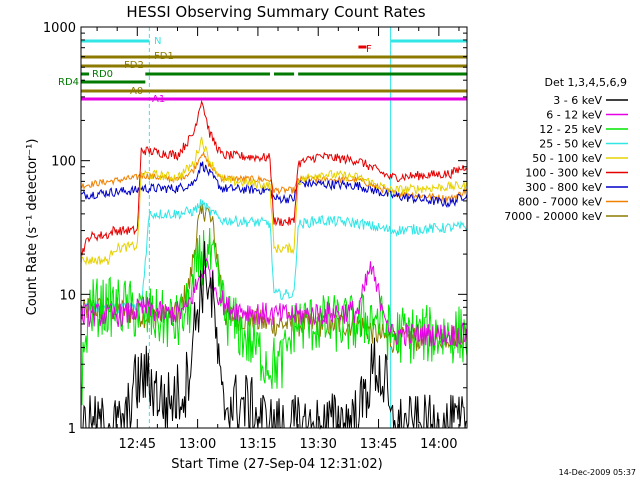 This screenshot has height=480, width=640. Describe the element at coordinates (157, 41) in the screenshot. I see `flag-label-n: N` at that location.